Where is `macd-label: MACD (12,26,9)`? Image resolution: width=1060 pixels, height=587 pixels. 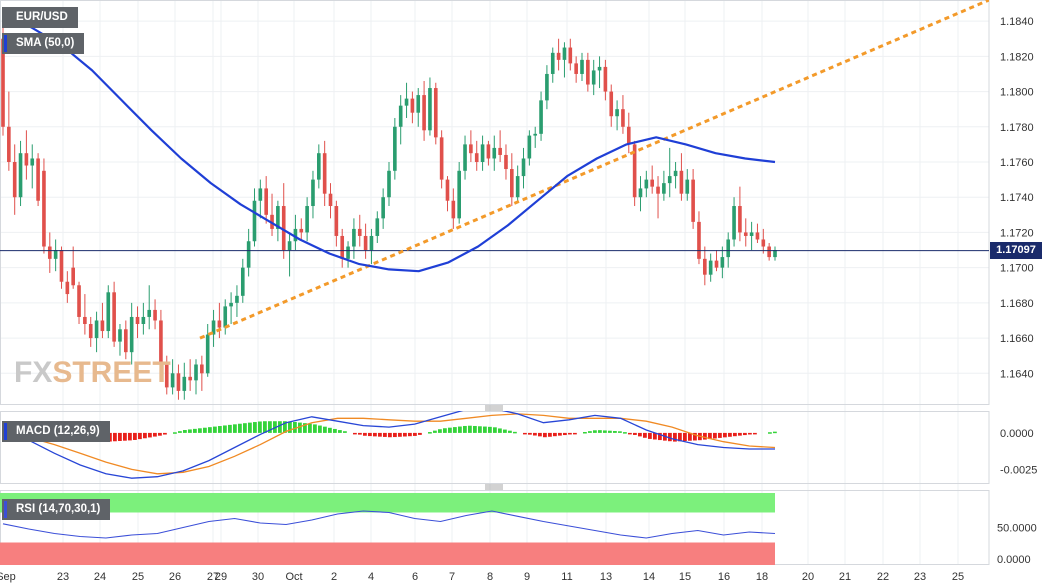 macd-label: MACD (12,26,9) is located at coordinates (56, 431).